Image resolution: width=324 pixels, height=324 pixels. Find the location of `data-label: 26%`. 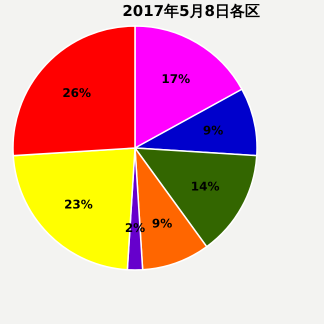

data-label: 26% is located at coordinates (77, 93).